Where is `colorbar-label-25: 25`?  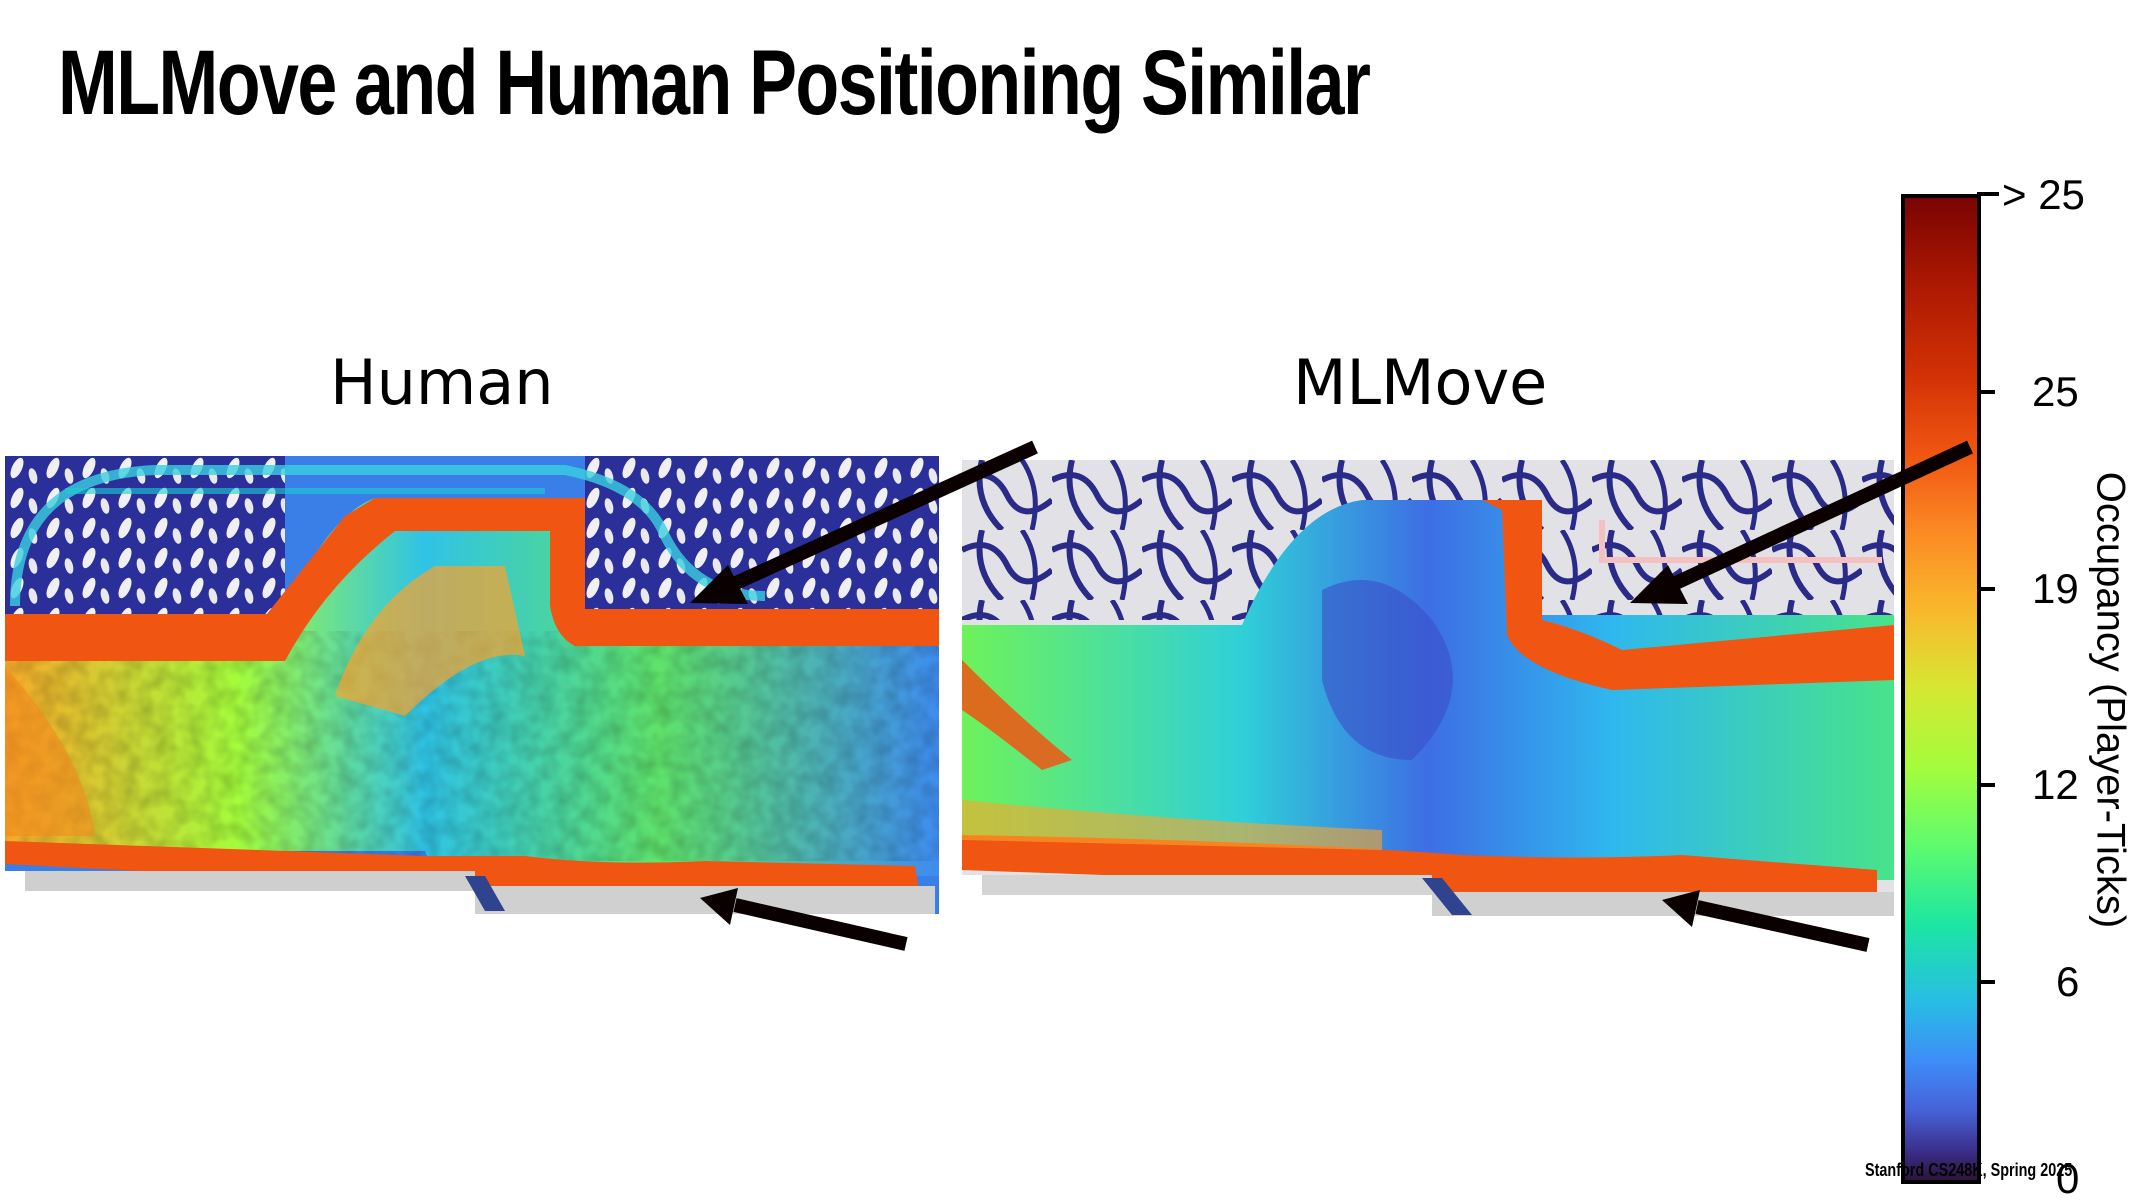
colorbar-label-25: 25 is located at coordinates (2055, 391).